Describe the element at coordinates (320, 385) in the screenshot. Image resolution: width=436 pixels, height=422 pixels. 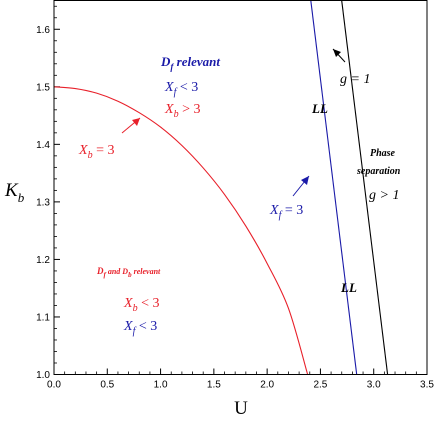
I see `x-tick-label: 2.5` at that location.